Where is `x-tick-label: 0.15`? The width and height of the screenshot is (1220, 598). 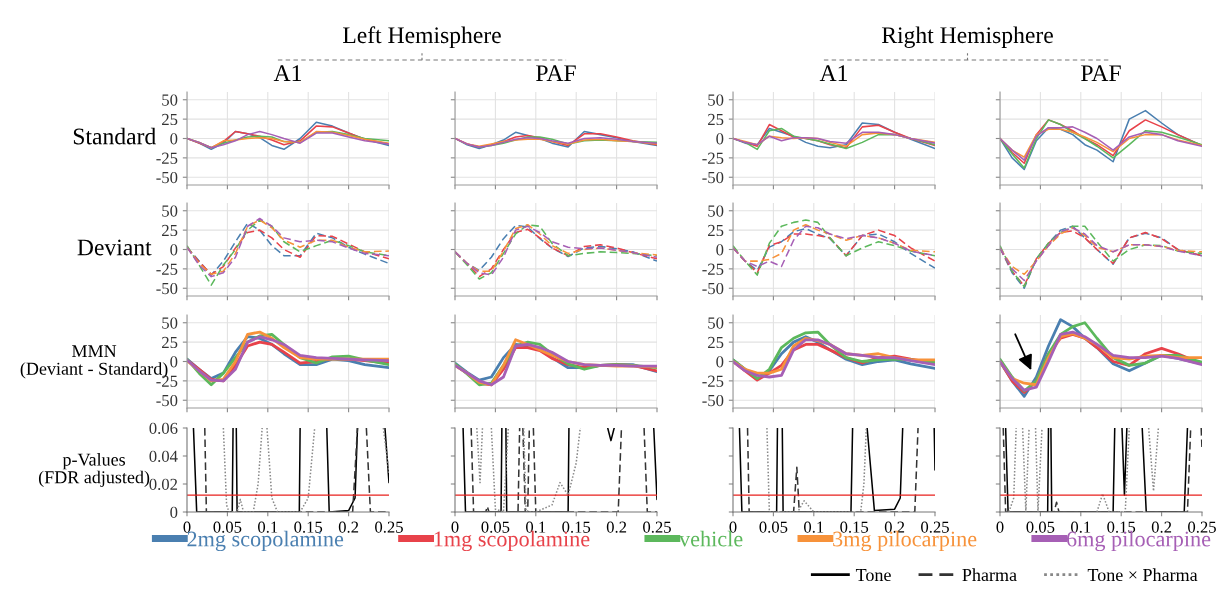 x-tick-label: 0.15 is located at coordinates (854, 527).